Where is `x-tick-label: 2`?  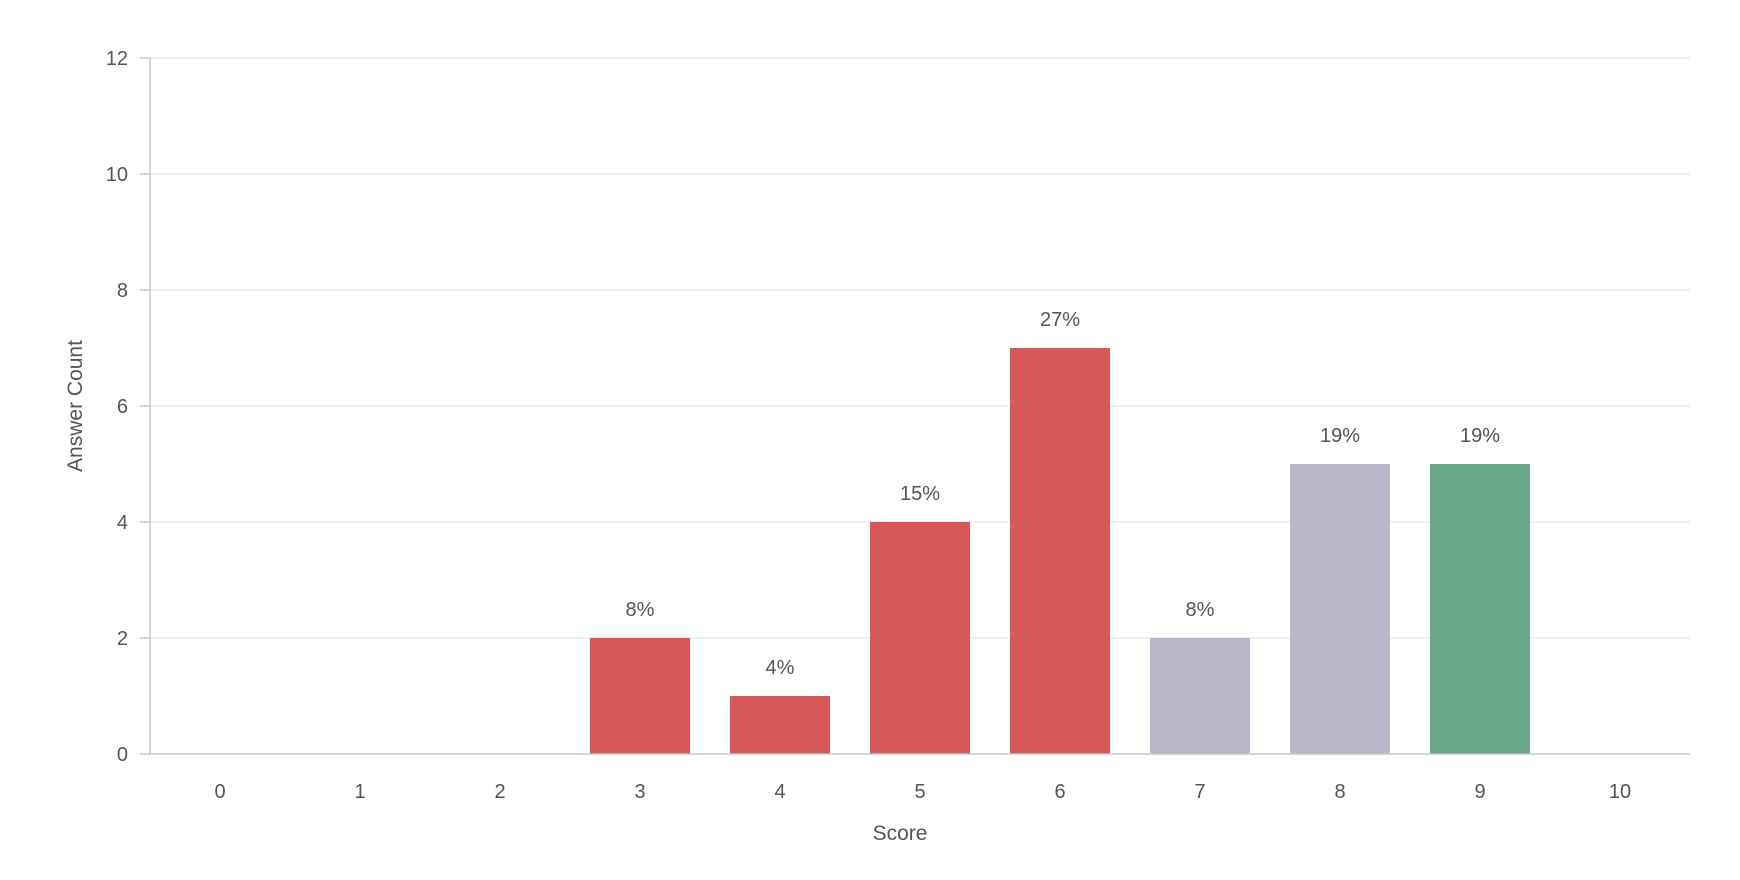 x-tick-label: 2 is located at coordinates (499, 792).